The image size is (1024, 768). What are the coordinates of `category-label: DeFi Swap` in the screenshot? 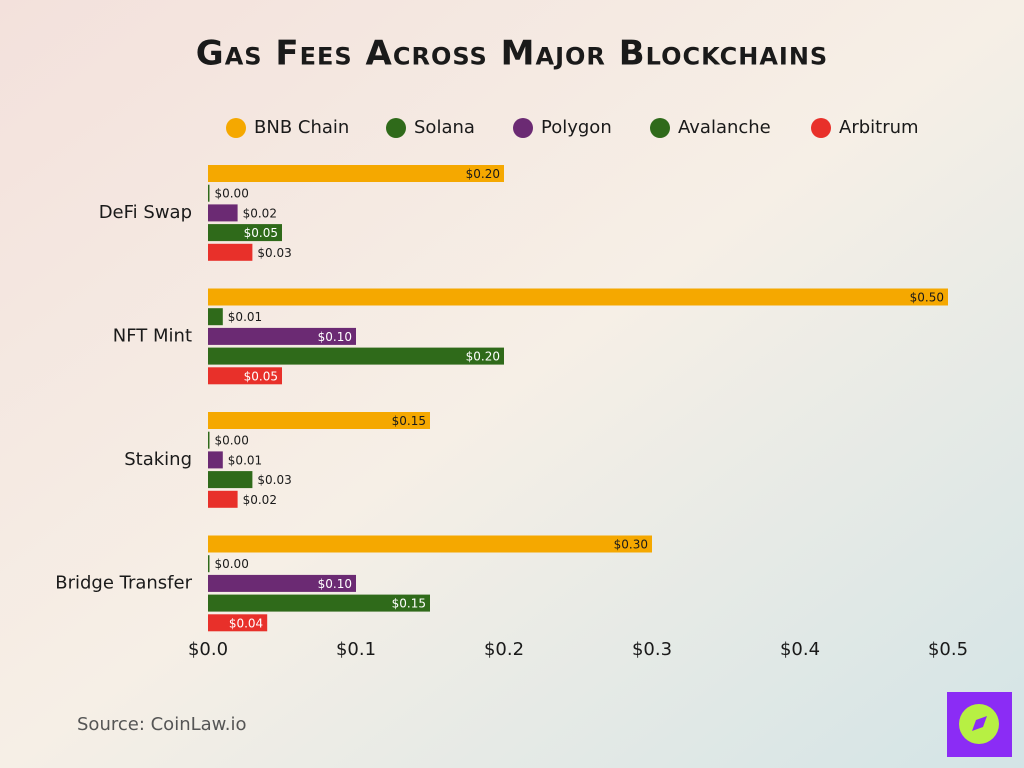 It's located at (145, 212).